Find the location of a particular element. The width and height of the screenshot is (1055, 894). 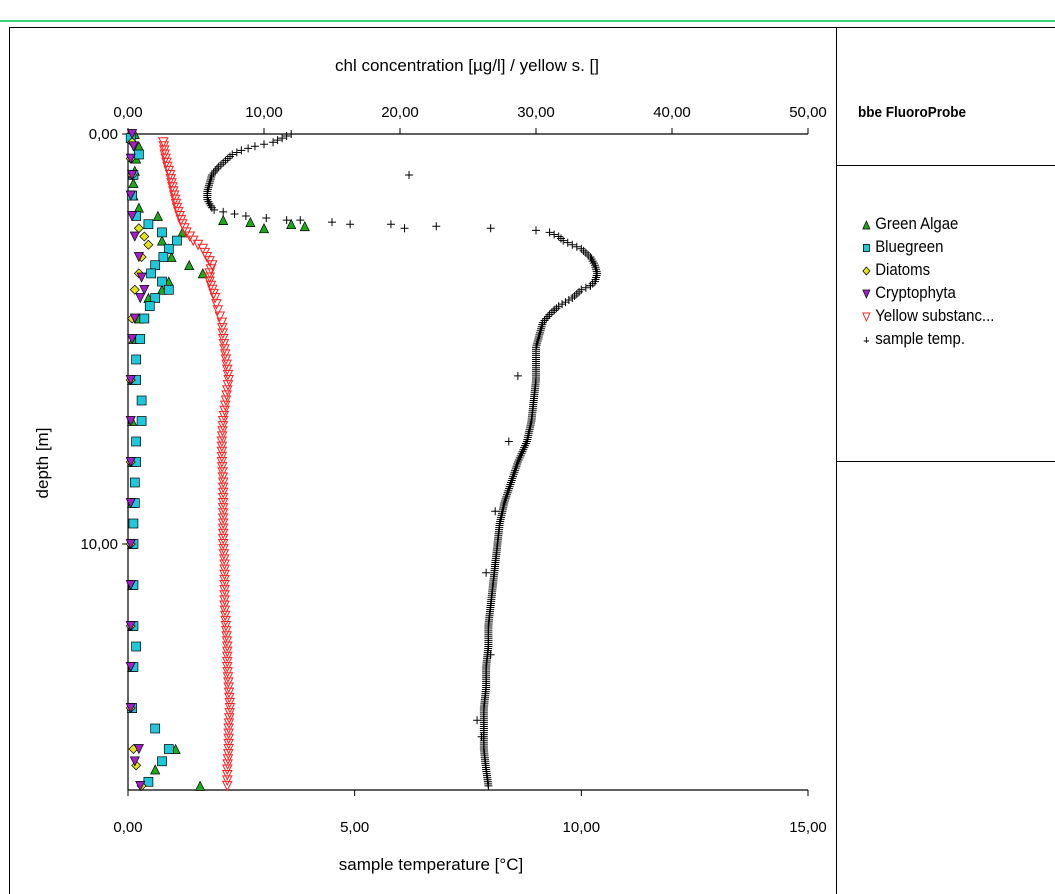

bottom-tick-label: 10,00 is located at coordinates (582, 827).